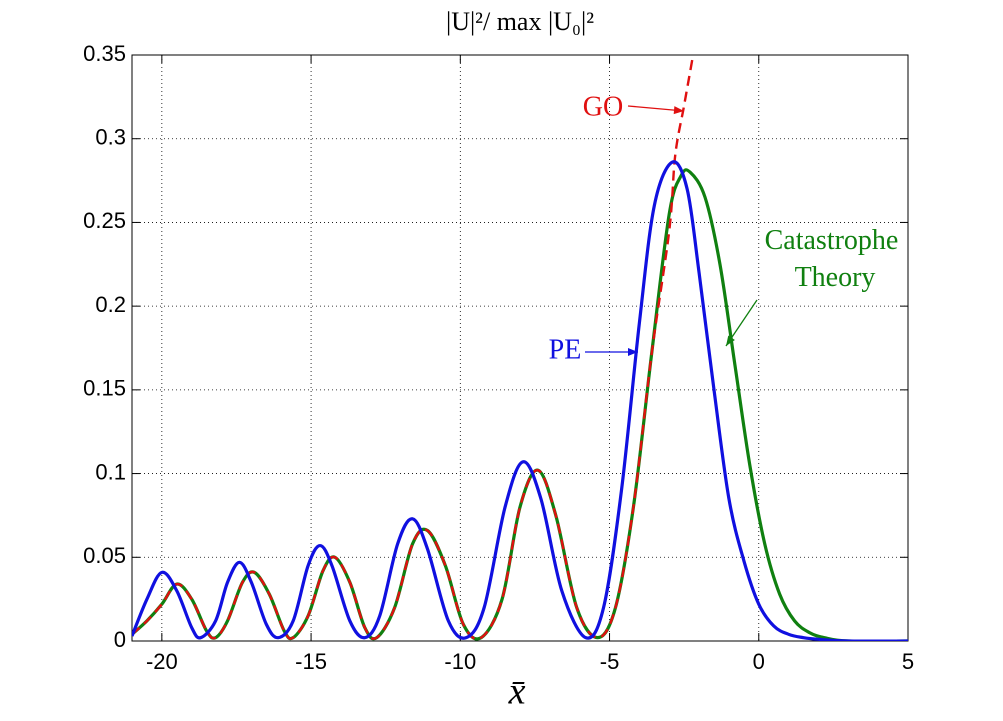  Describe the element at coordinates (104, 53) in the screenshot. I see `y-tick-label: 0.35` at that location.